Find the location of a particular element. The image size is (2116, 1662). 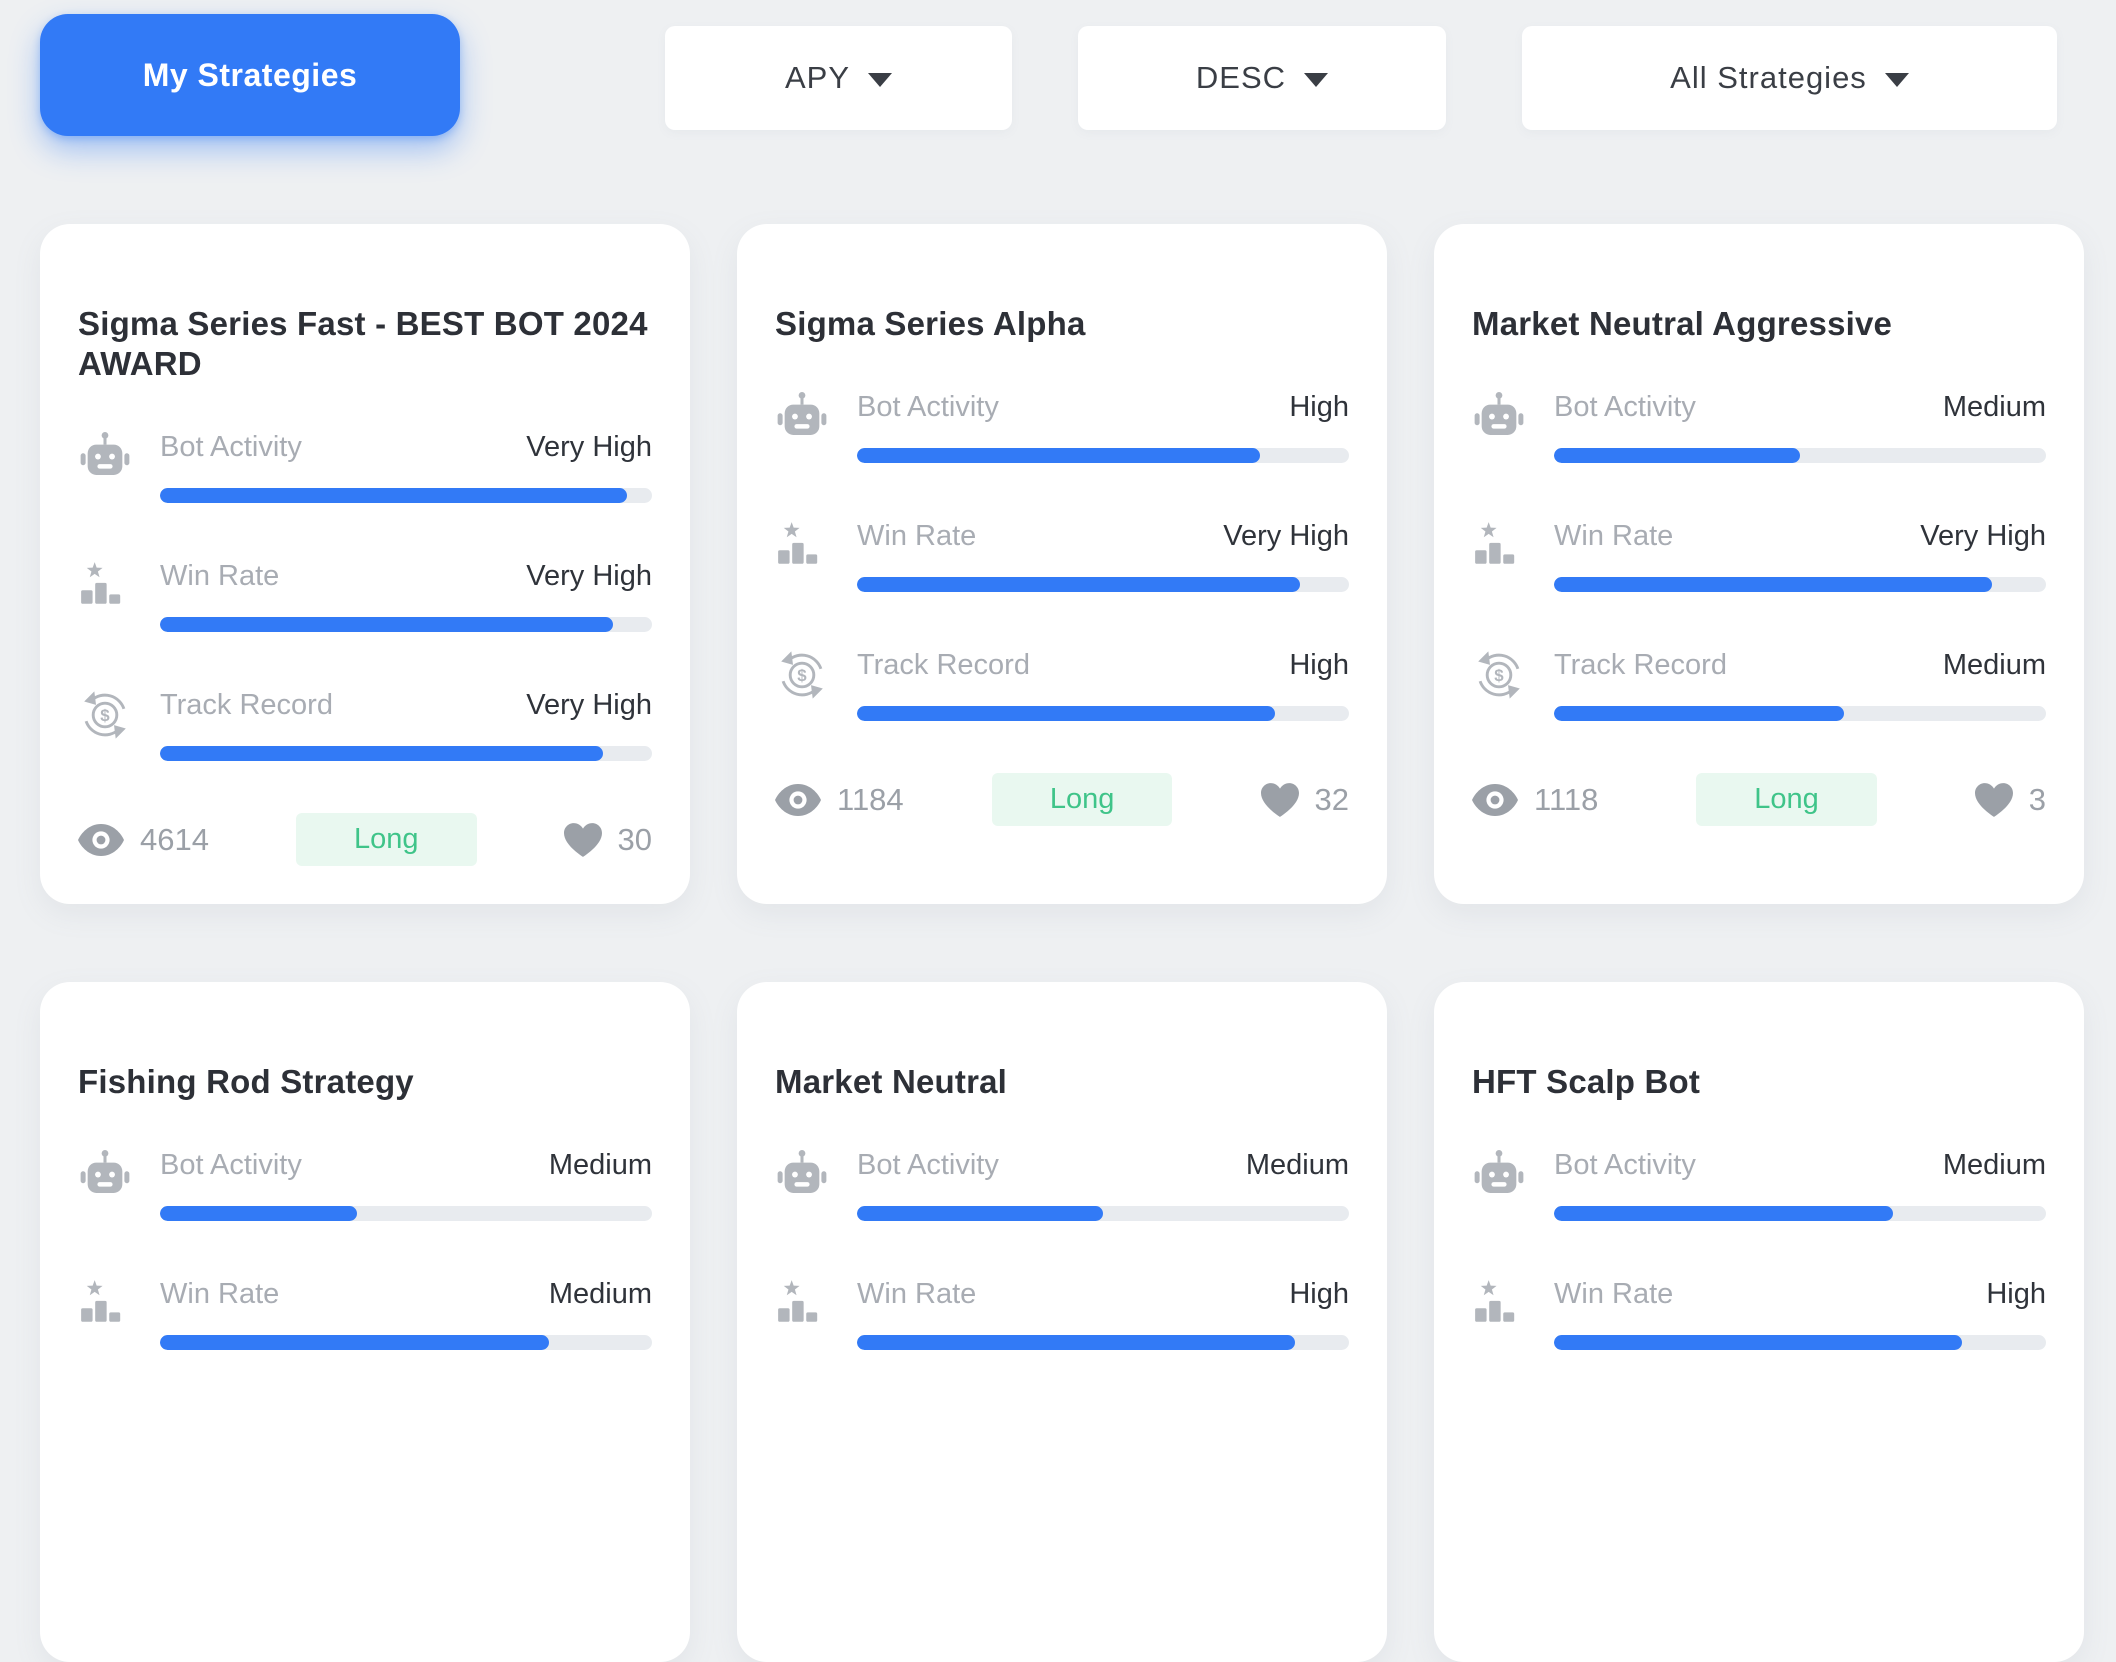

stat-row: $ Track Record Medium is located at coordinates (1759, 684).